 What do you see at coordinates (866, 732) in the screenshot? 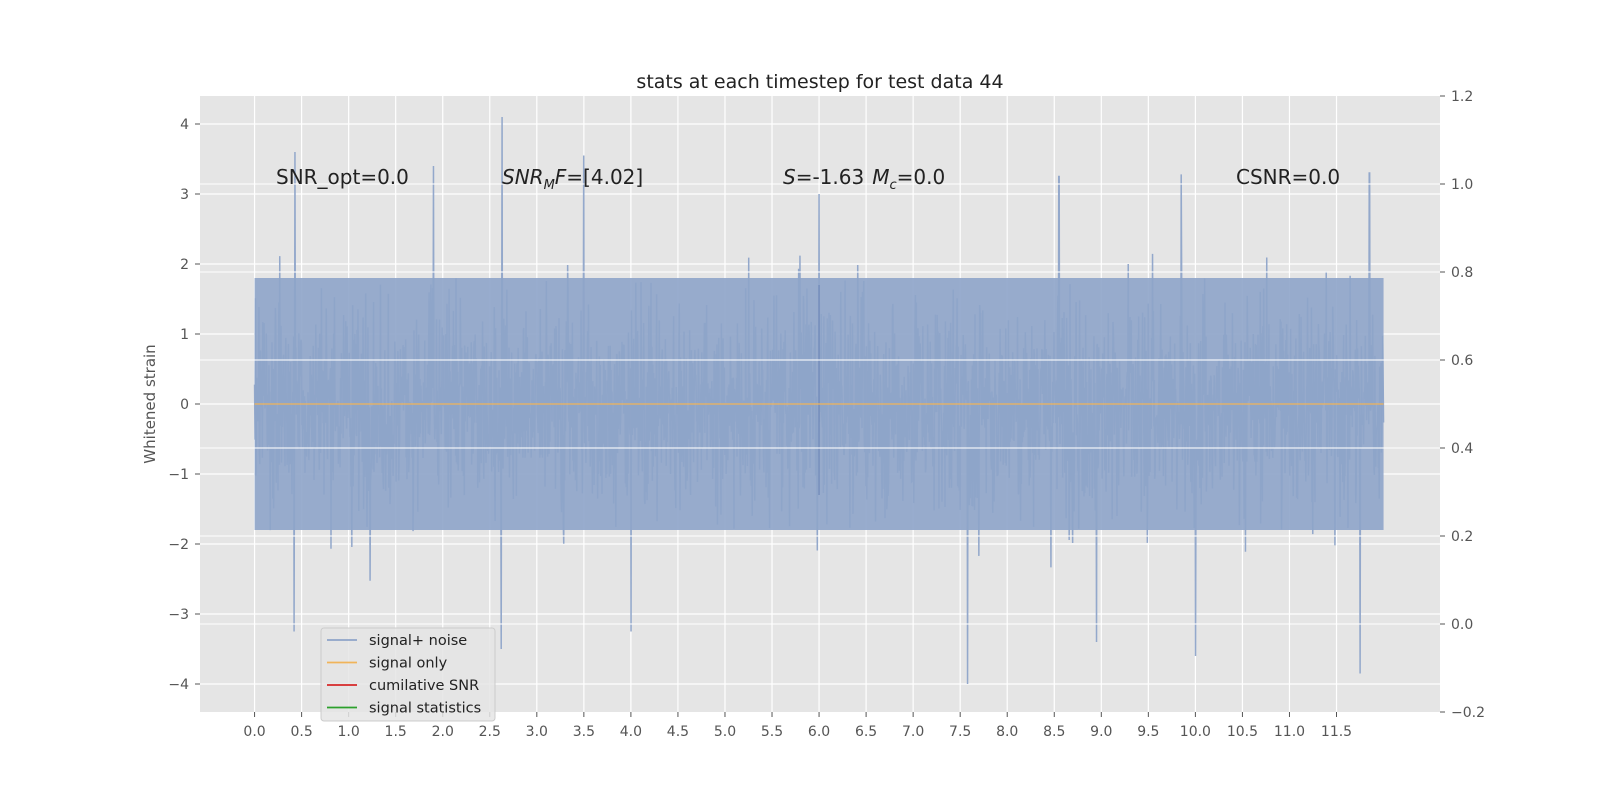
I see `x-tick-label: 6.5` at bounding box center [866, 732].